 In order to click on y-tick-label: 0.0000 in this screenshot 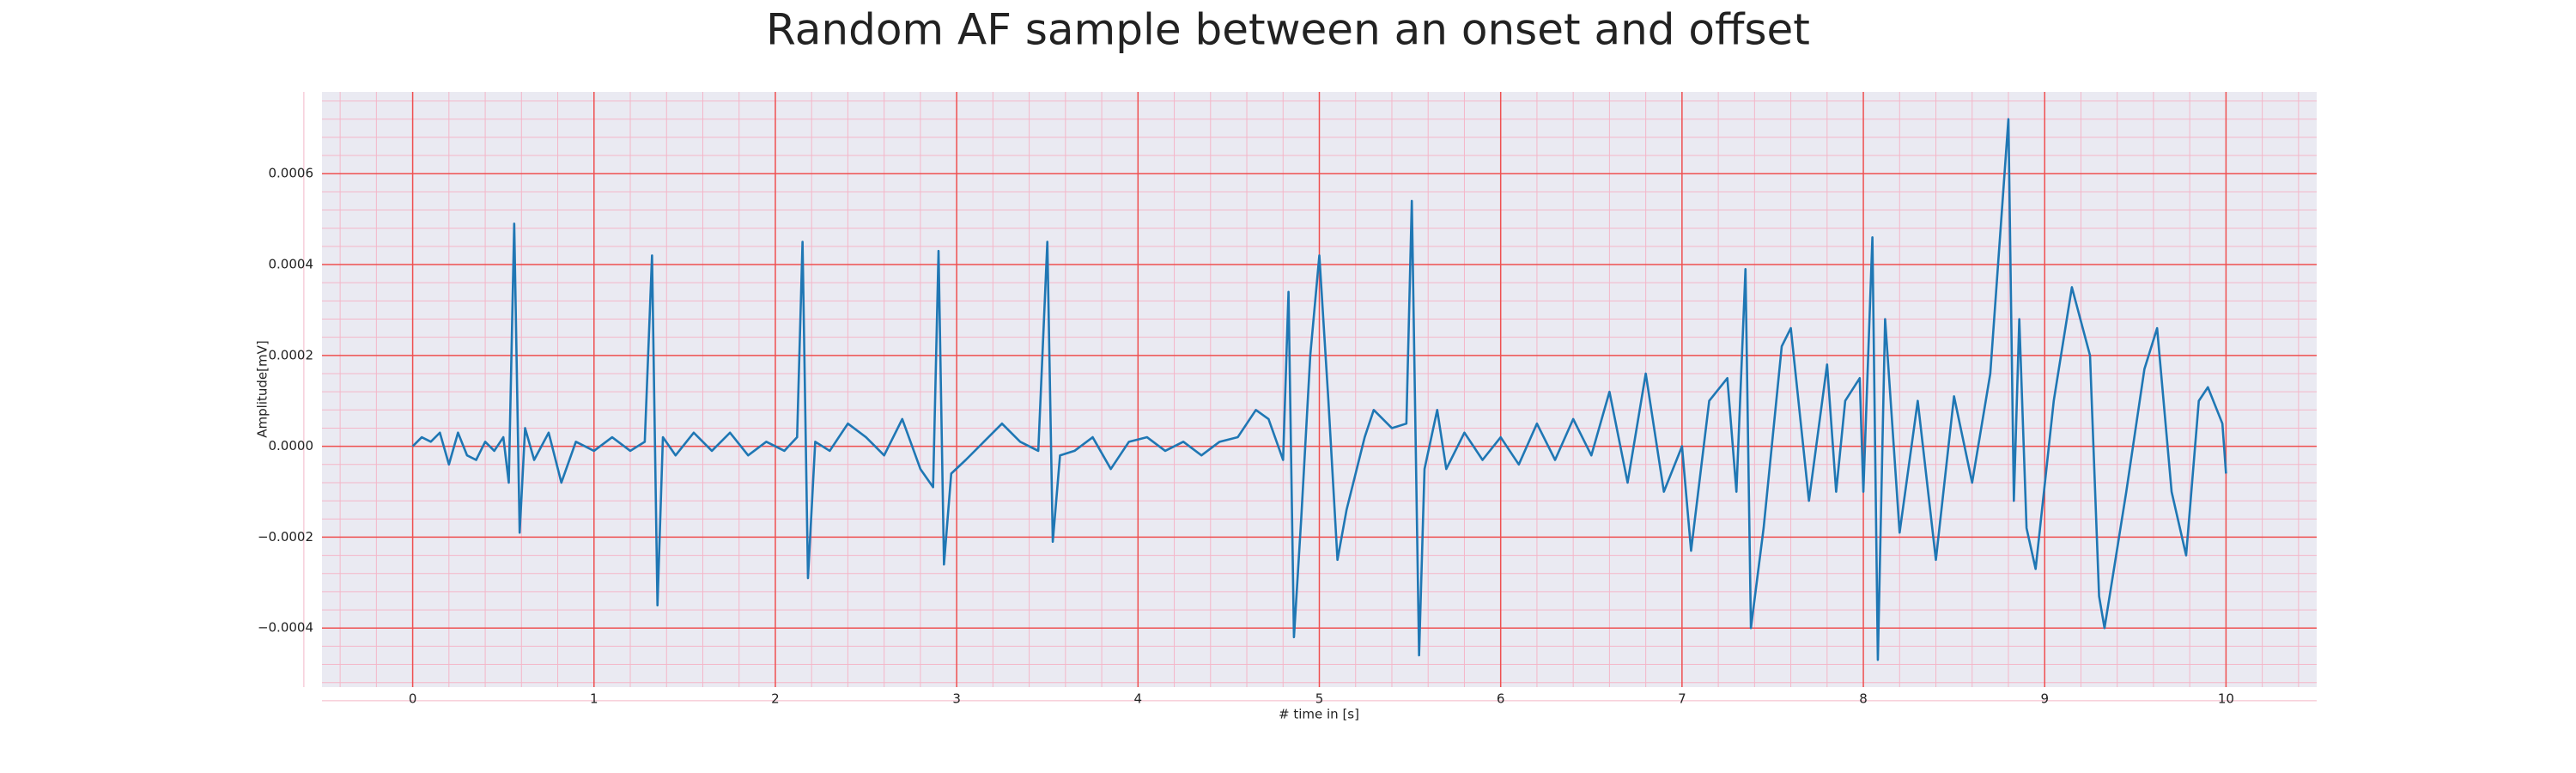, I will do `click(291, 445)`.